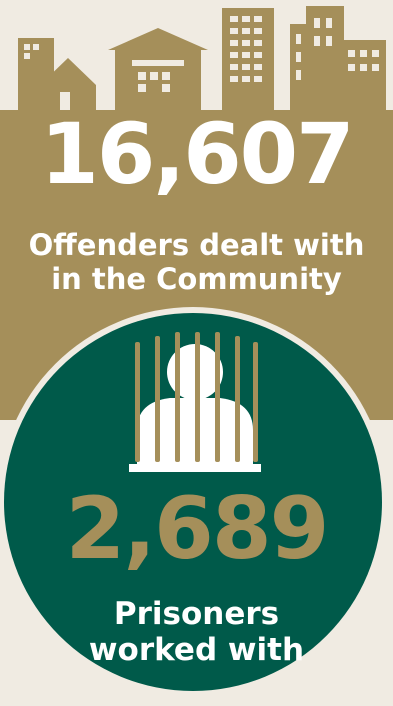  Describe the element at coordinates (197, 154) in the screenshot. I see `community-offenders-count: 16,607` at that location.